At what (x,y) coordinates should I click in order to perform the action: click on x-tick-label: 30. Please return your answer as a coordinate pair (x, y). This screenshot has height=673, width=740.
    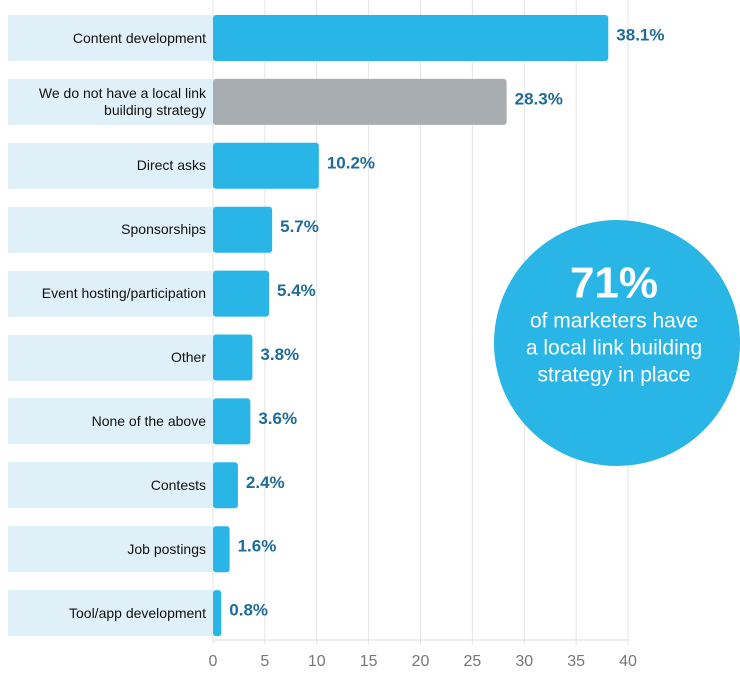
    Looking at the image, I should click on (524, 661).